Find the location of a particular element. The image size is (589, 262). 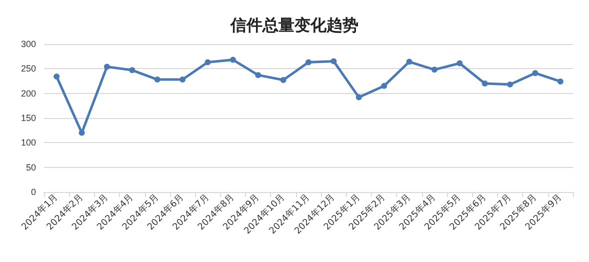

y-tick-label: 50 is located at coordinates (31, 167).